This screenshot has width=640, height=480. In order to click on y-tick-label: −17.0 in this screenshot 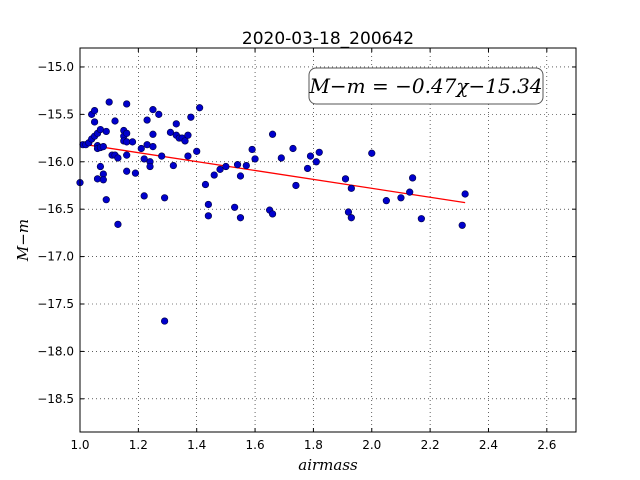, I will do `click(55, 257)`.